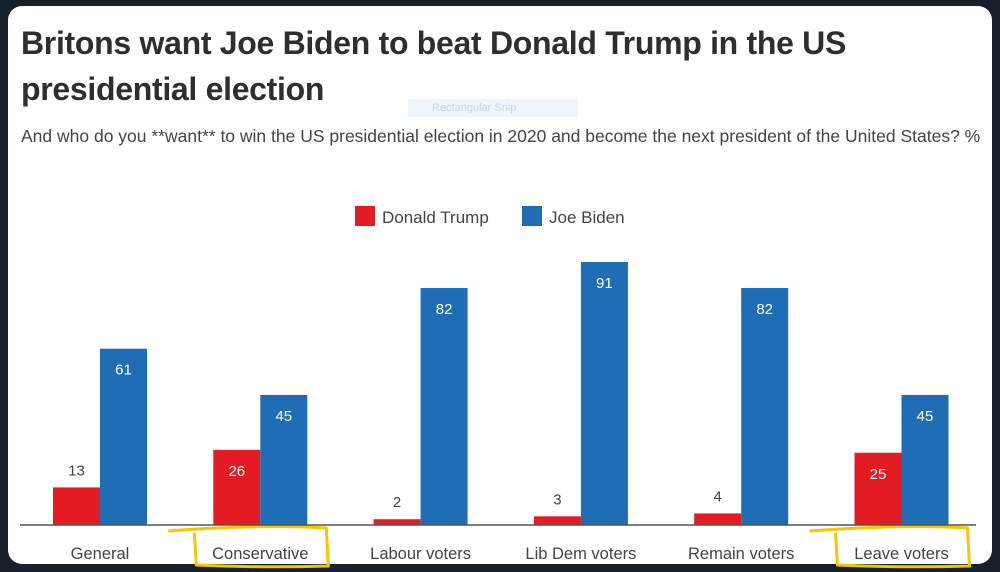 This screenshot has height=572, width=1000. What do you see at coordinates (878, 474) in the screenshot?
I see `data-label: 25` at bounding box center [878, 474].